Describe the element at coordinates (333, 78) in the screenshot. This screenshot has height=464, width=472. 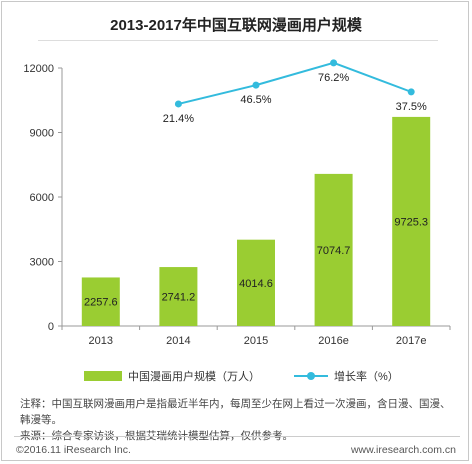
I see `growth-rate-label: 76.2%` at that location.